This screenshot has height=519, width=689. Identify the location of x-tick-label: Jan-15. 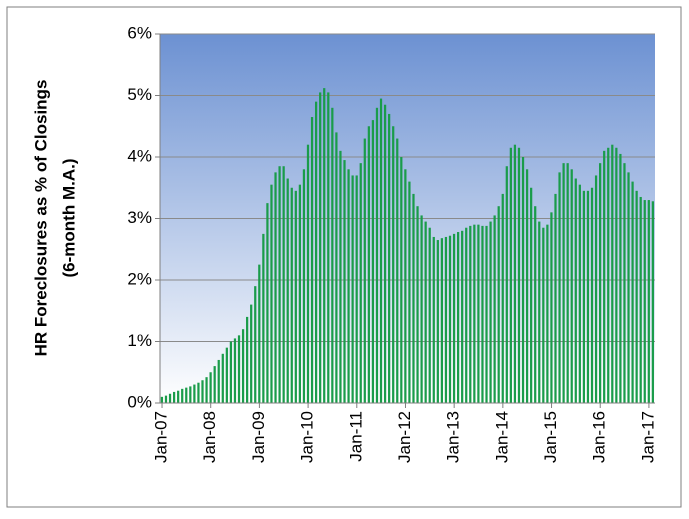
(550, 437).